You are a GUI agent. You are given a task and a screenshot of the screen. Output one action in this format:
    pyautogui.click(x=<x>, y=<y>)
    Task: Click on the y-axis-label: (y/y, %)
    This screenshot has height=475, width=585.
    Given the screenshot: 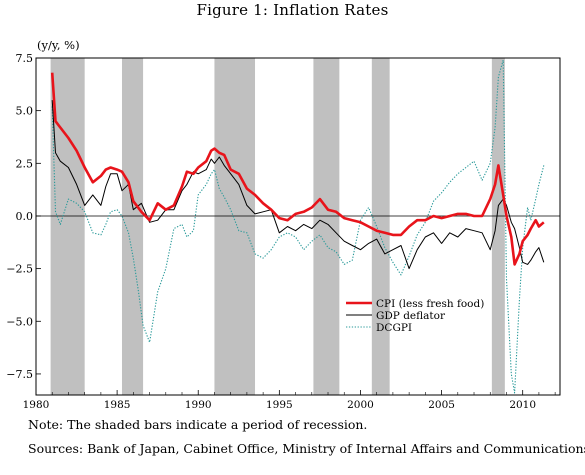 What is the action you would take?
    pyautogui.click(x=58, y=45)
    